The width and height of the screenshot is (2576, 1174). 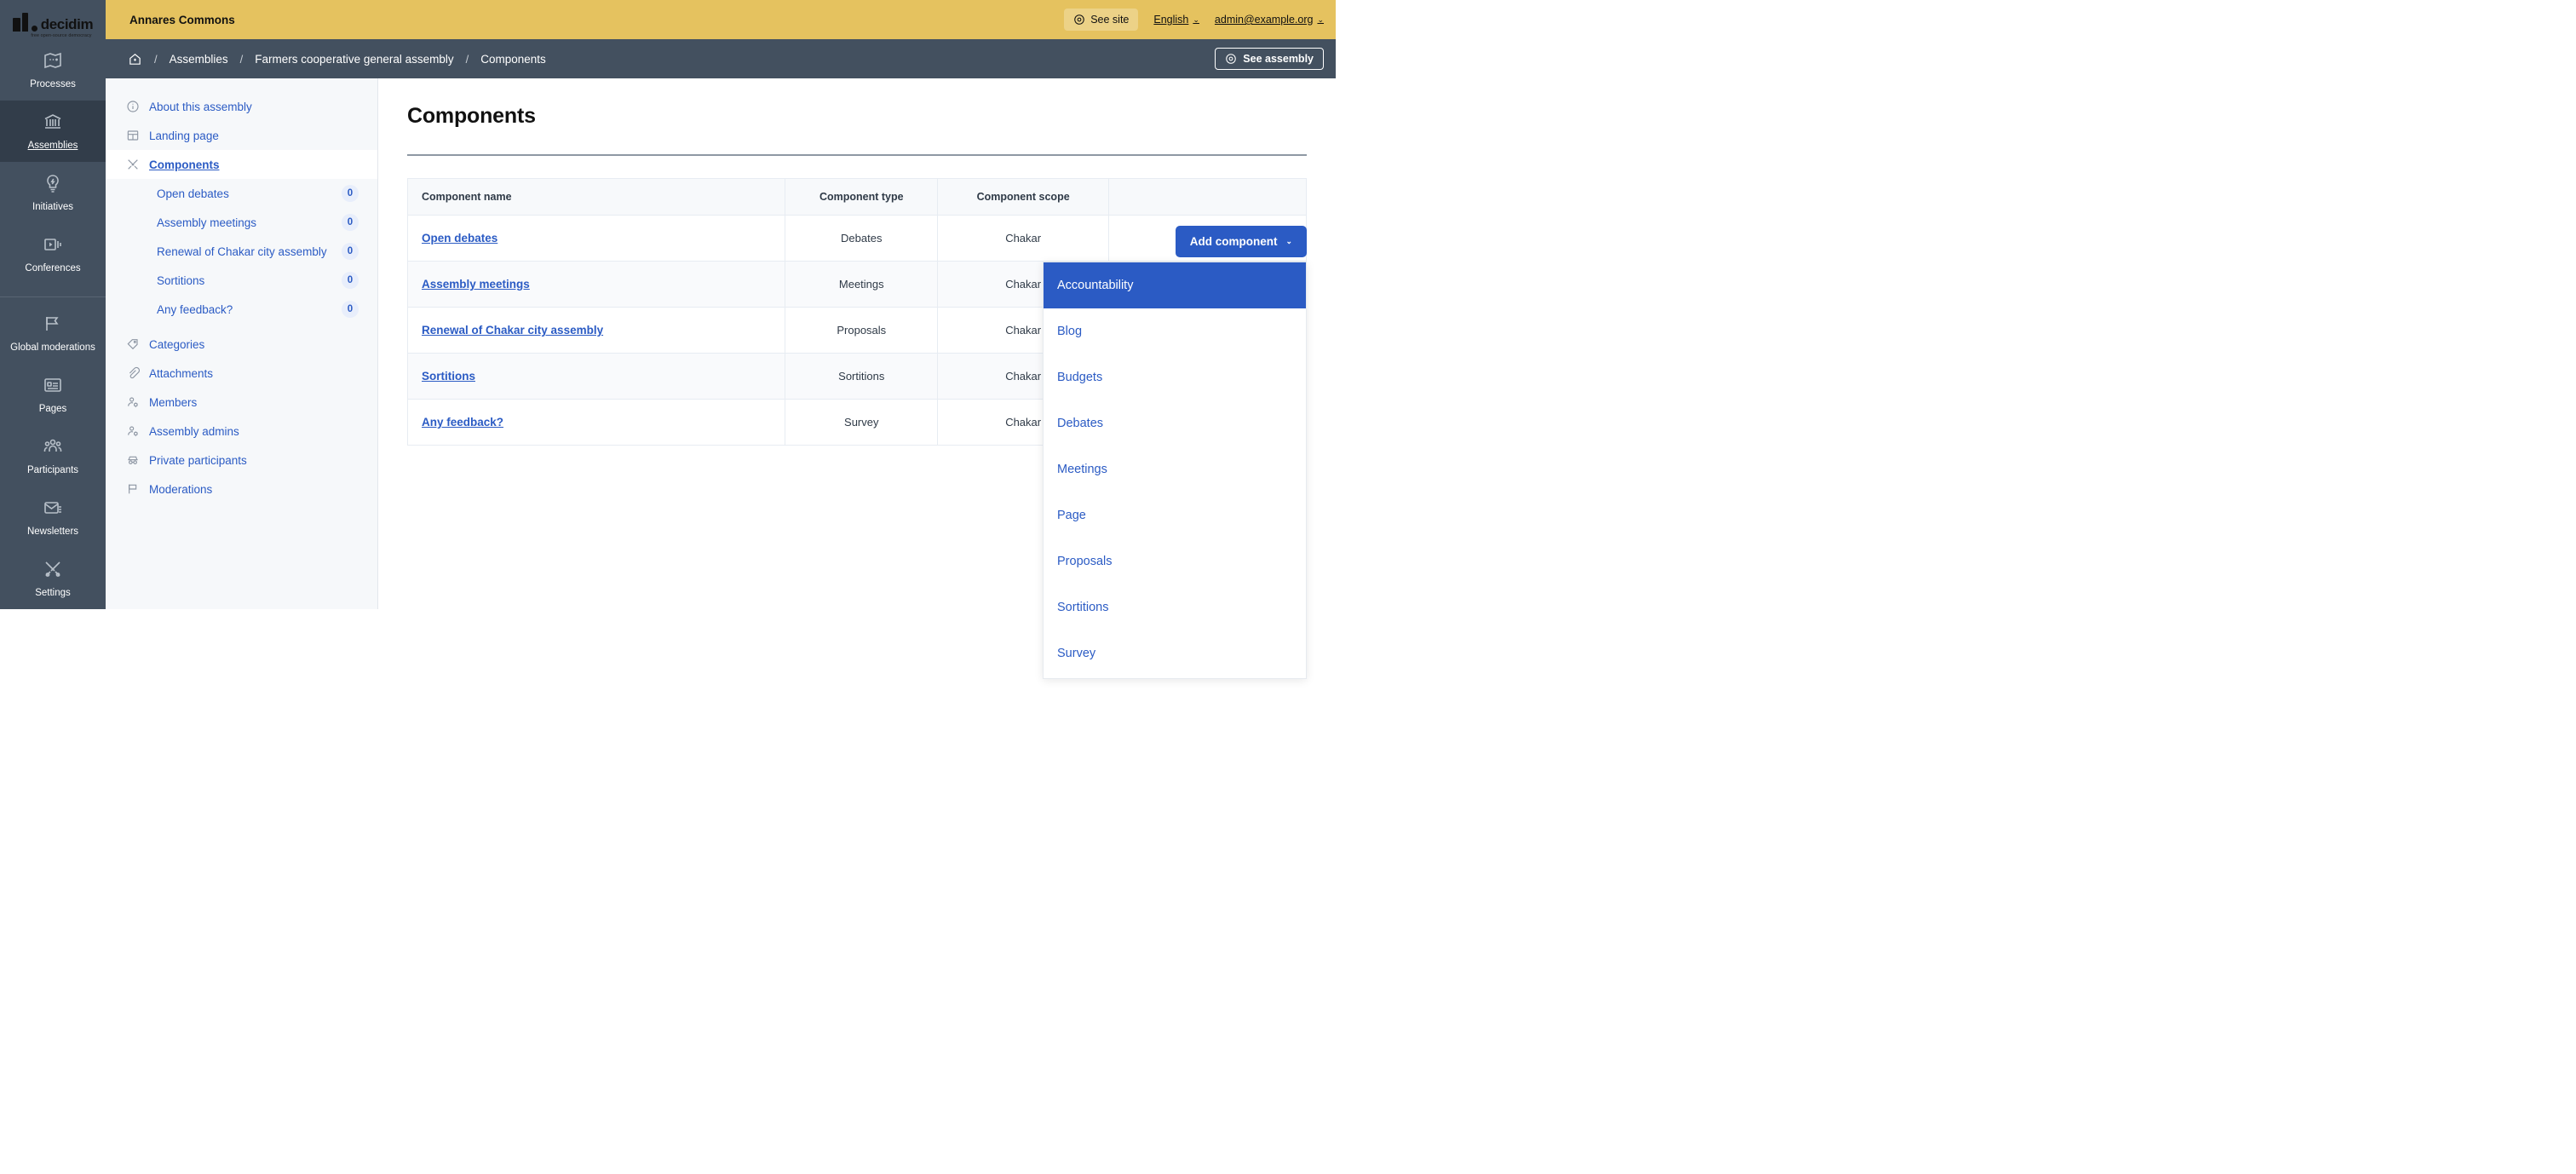 What do you see at coordinates (241, 135) in the screenshot?
I see `subnav-item-landing-page: Landing page` at bounding box center [241, 135].